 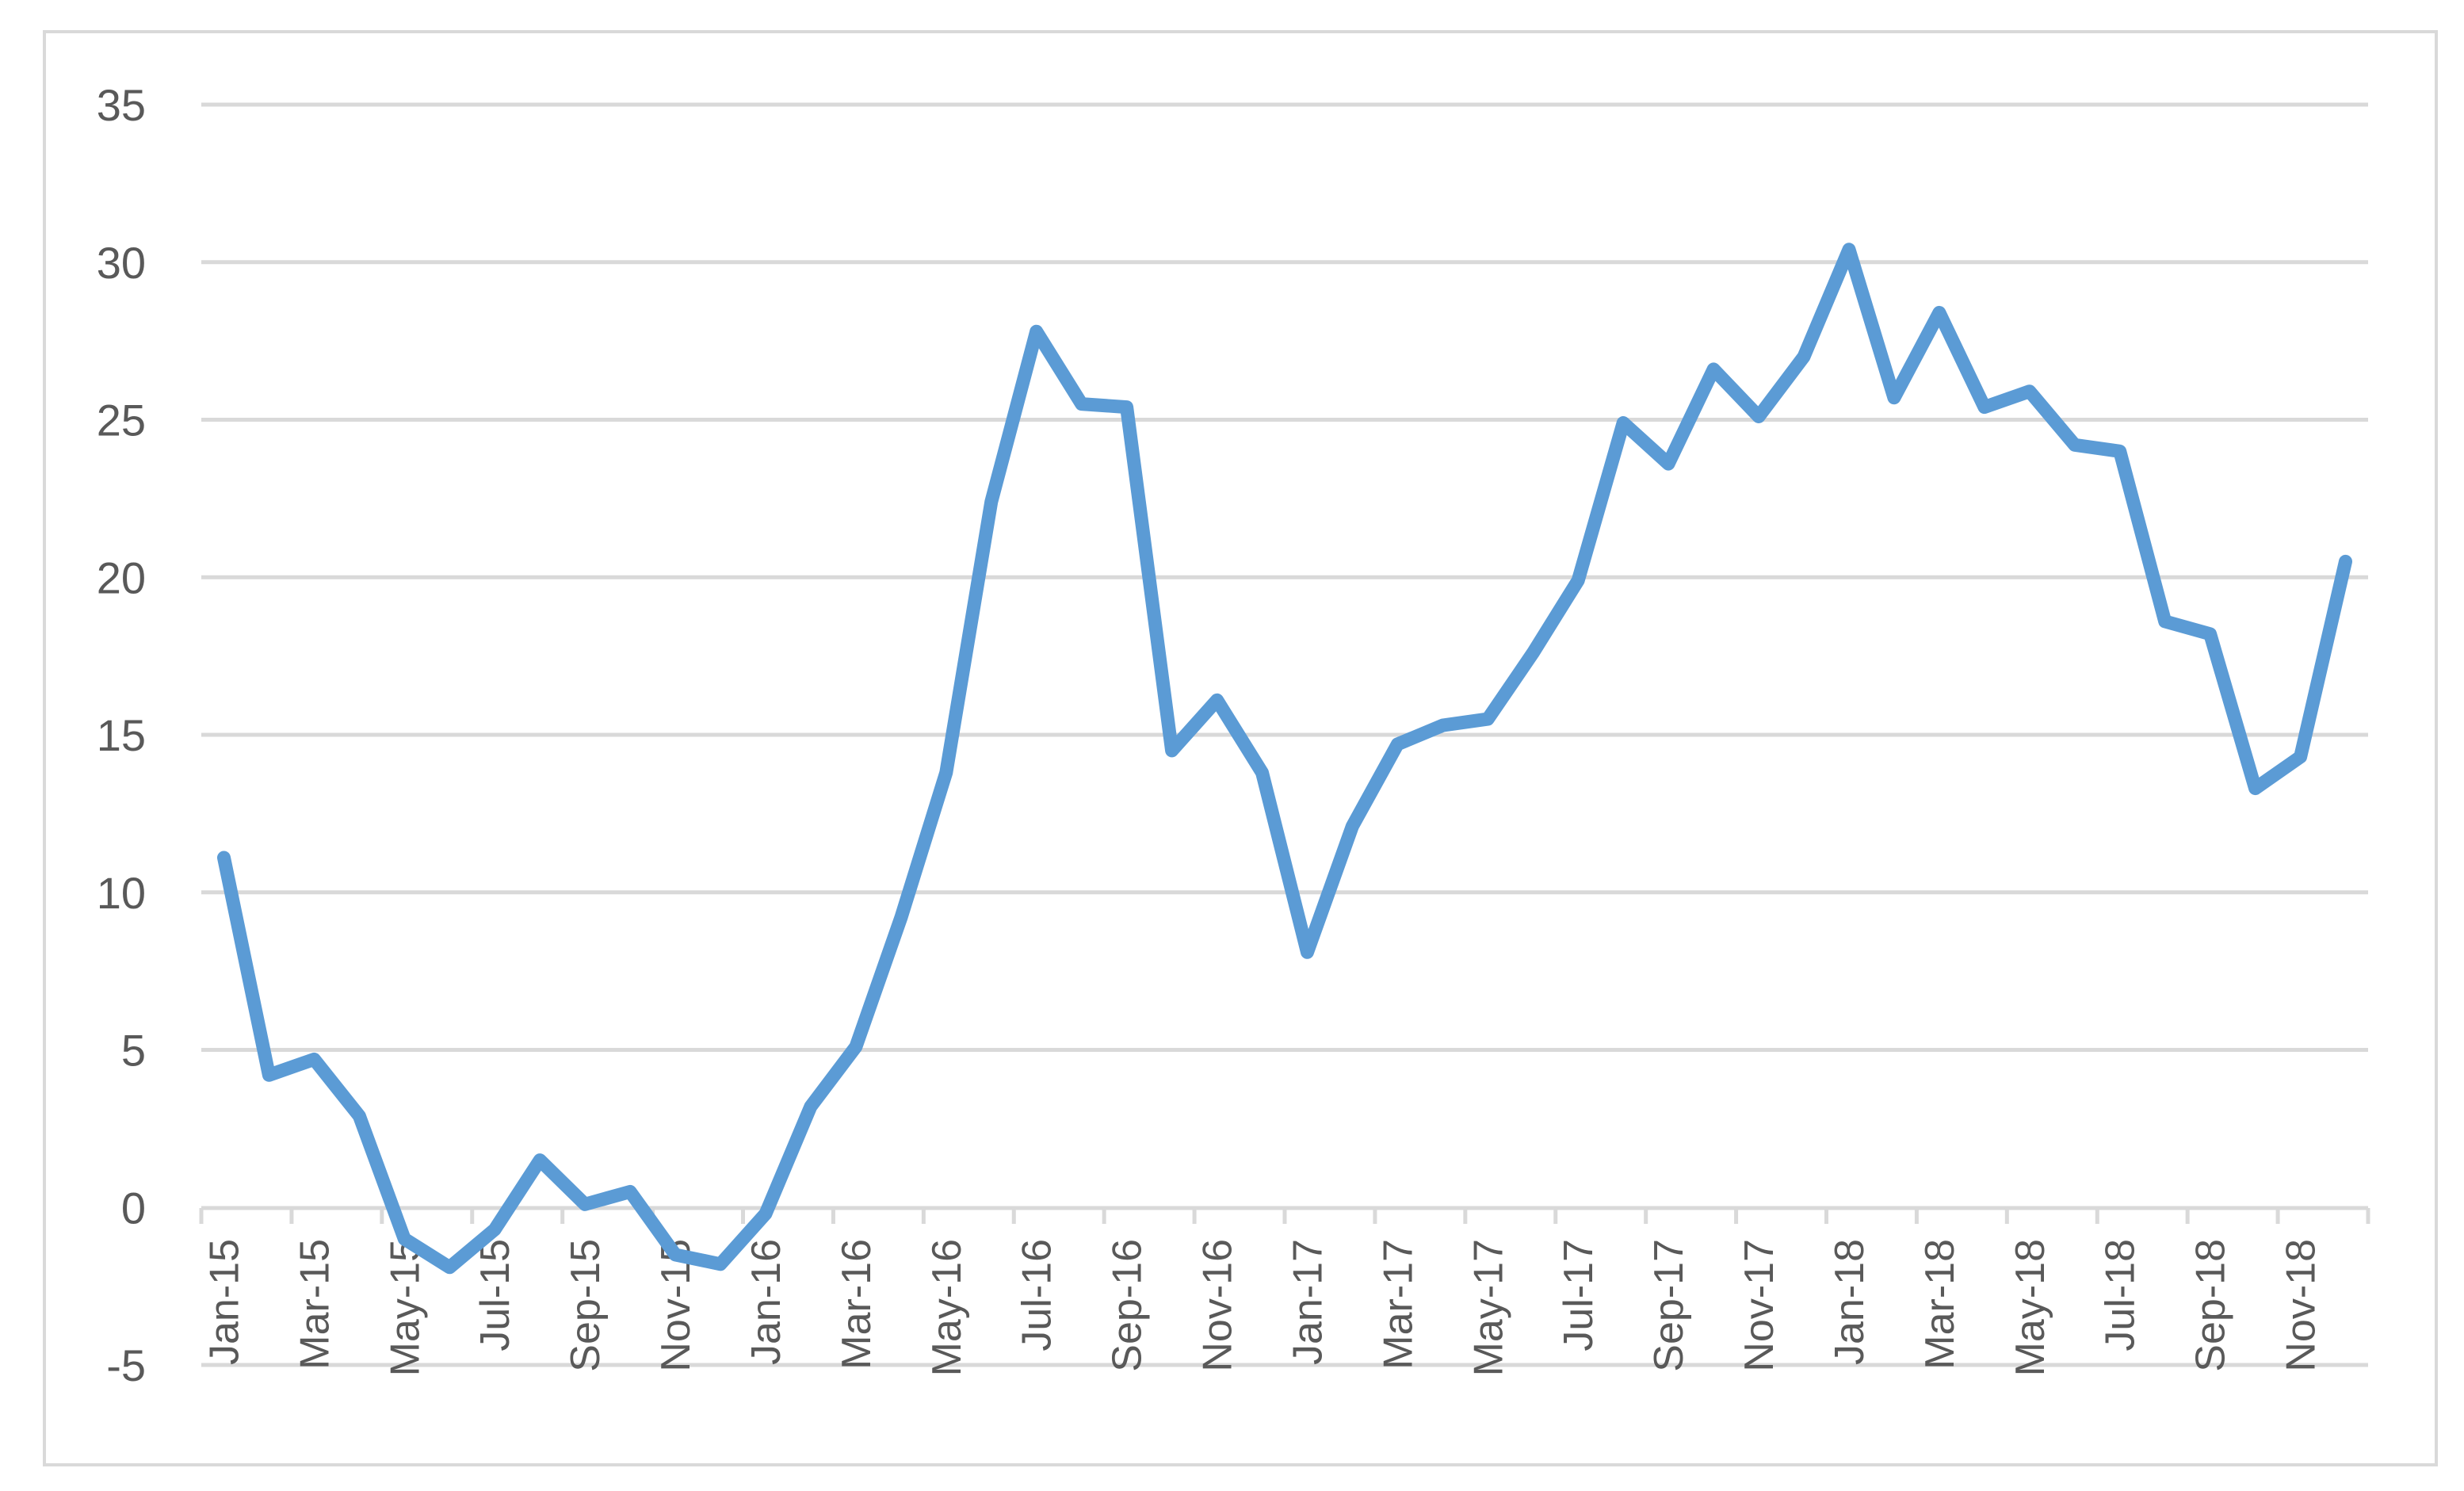 What do you see at coordinates (766, 1302) in the screenshot?
I see `x-tick-label: Jan-16` at bounding box center [766, 1302].